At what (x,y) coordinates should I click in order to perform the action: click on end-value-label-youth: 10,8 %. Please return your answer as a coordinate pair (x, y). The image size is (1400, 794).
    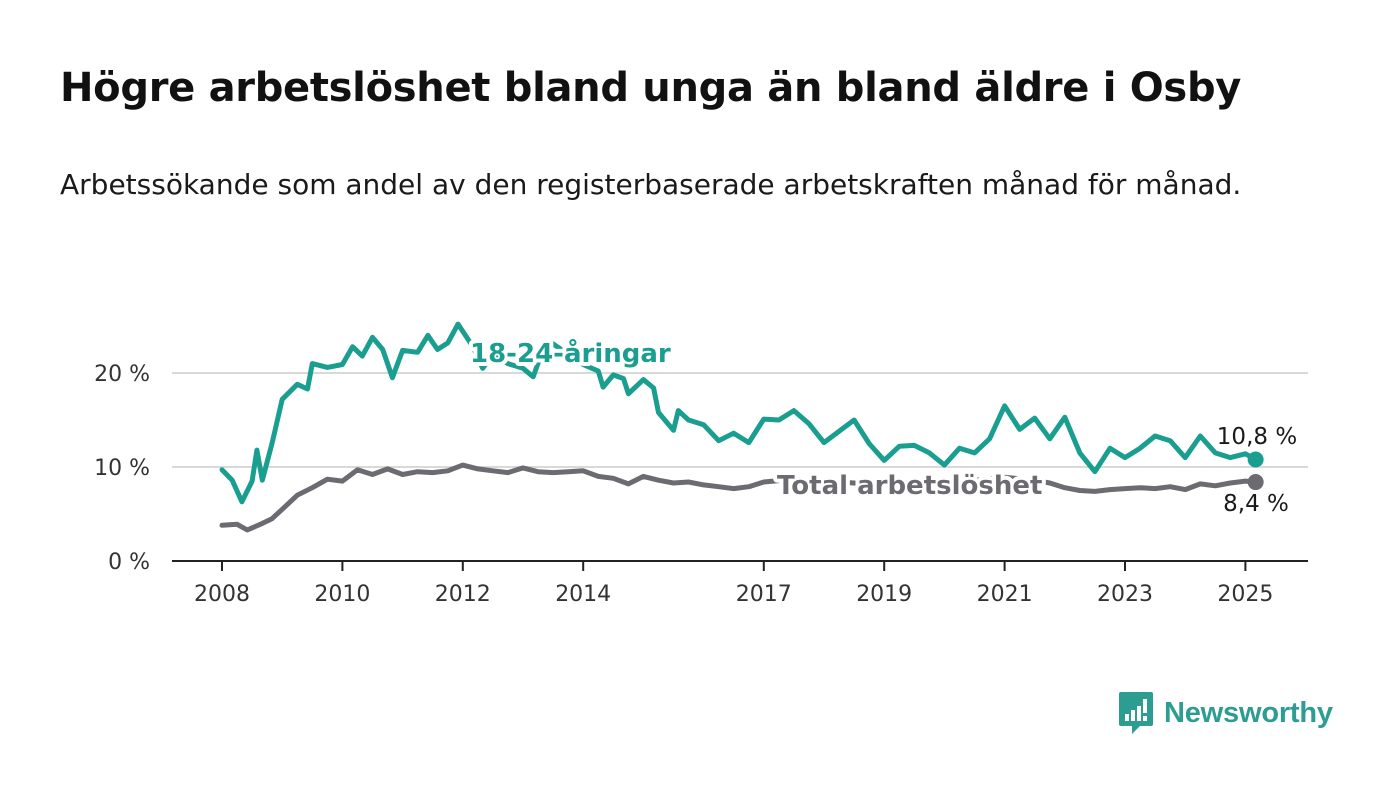
    Looking at the image, I should click on (1257, 437).